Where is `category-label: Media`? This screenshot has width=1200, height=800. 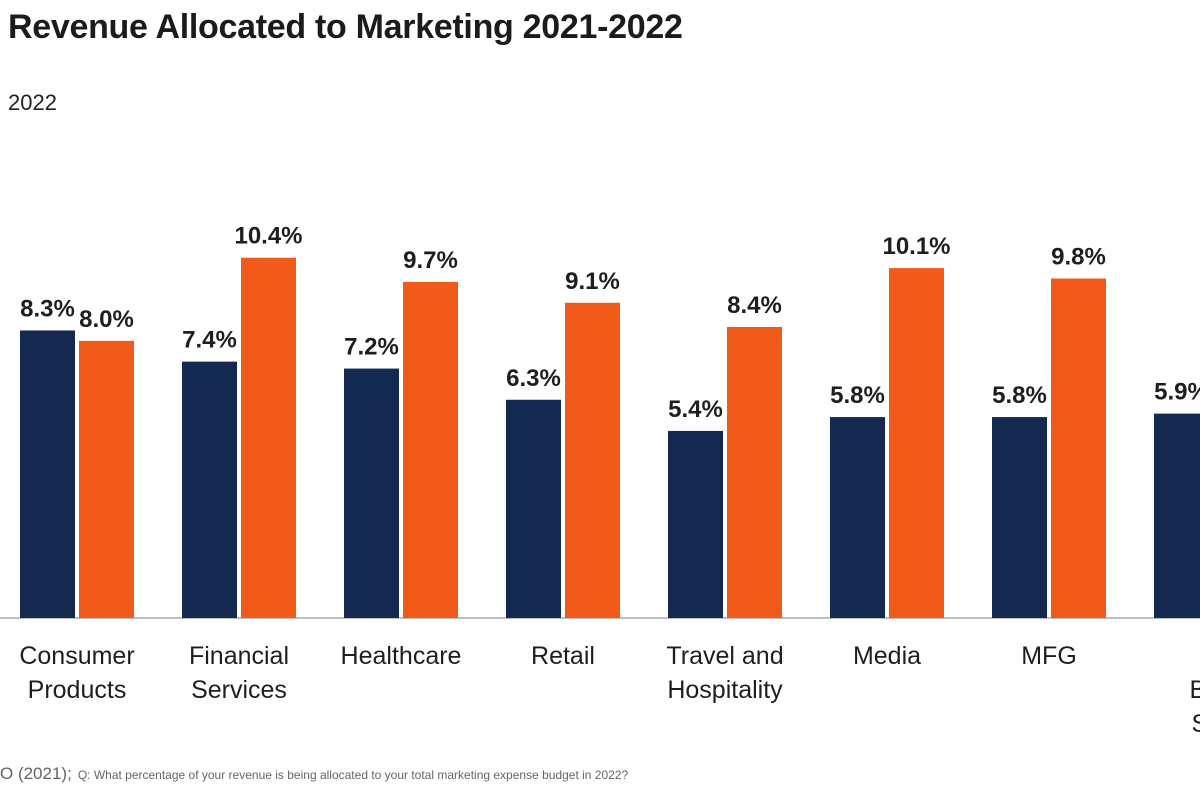
category-label: Media is located at coordinates (887, 656).